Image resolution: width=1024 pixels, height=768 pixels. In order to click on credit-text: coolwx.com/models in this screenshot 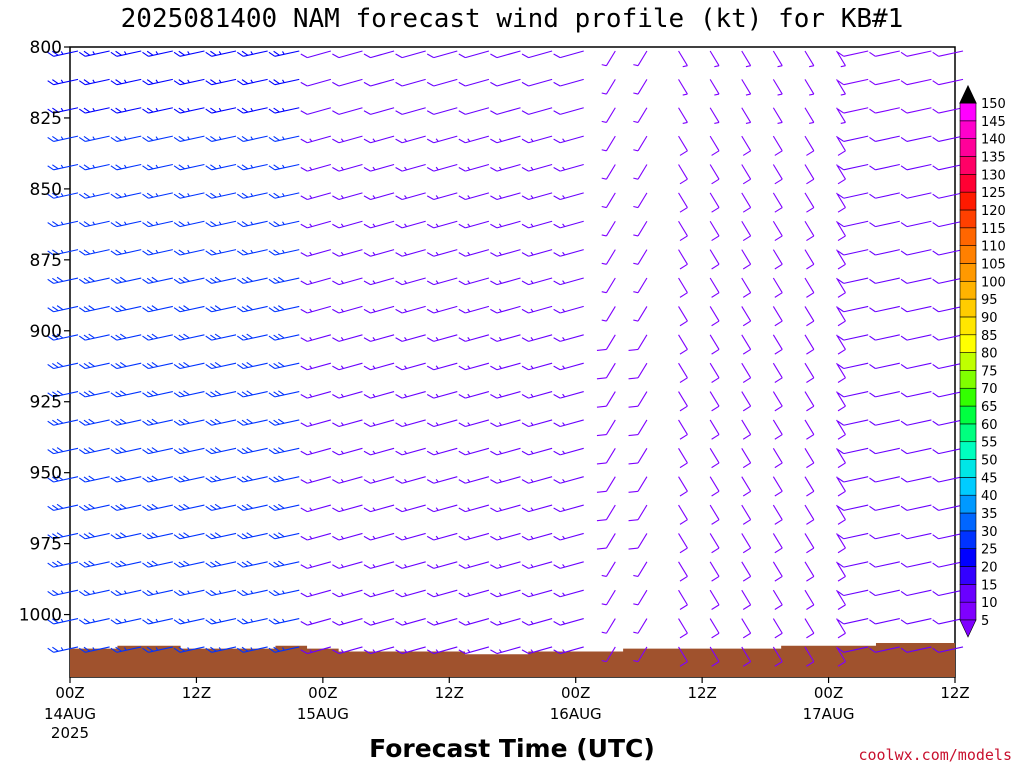, I will do `click(935, 755)`.